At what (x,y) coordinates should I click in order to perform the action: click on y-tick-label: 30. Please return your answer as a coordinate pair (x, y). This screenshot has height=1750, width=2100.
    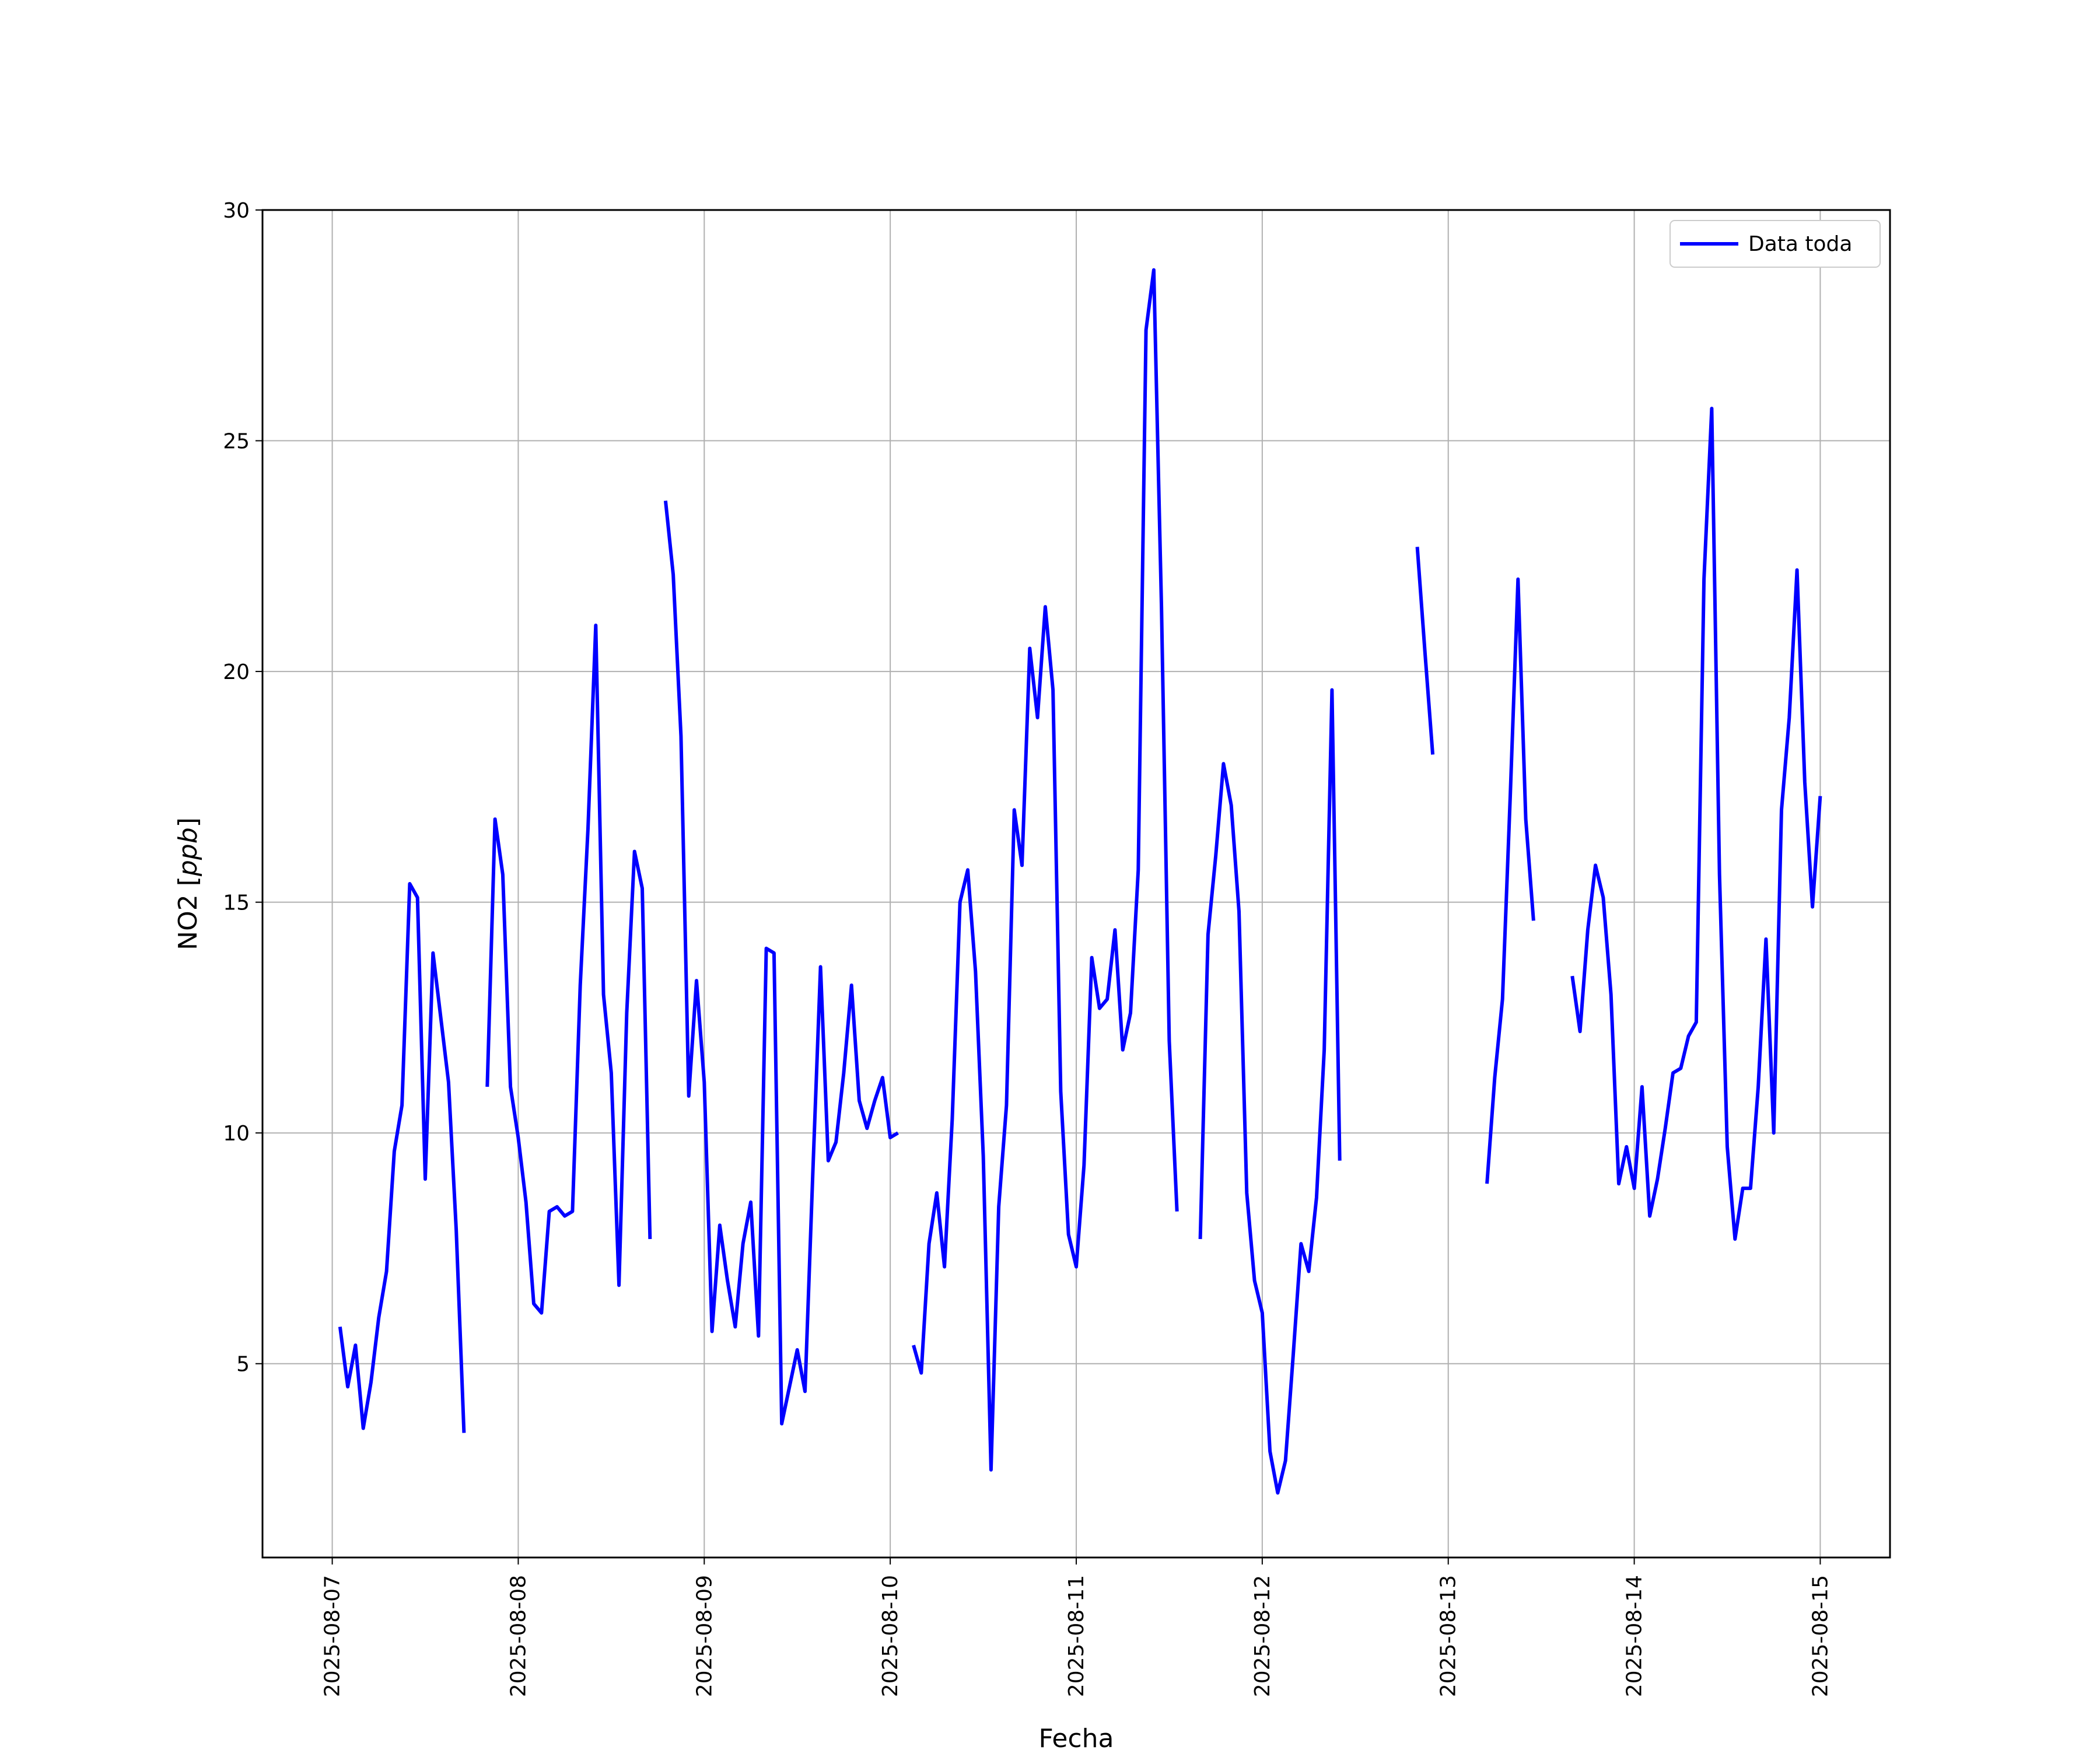
    Looking at the image, I should click on (236, 211).